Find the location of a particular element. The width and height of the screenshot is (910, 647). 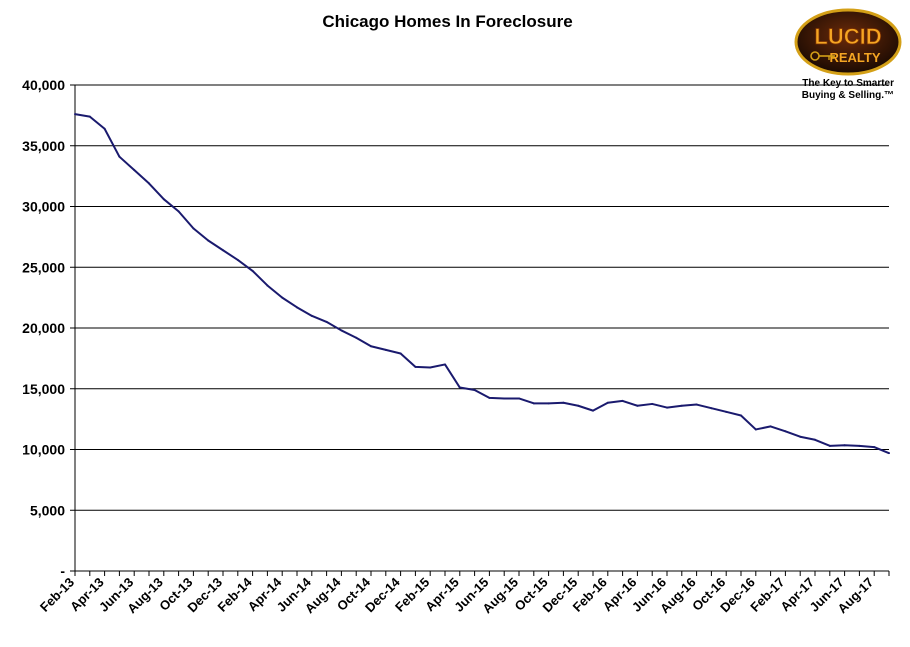

logo-brand-top: LUCID is located at coordinates (847, 36).